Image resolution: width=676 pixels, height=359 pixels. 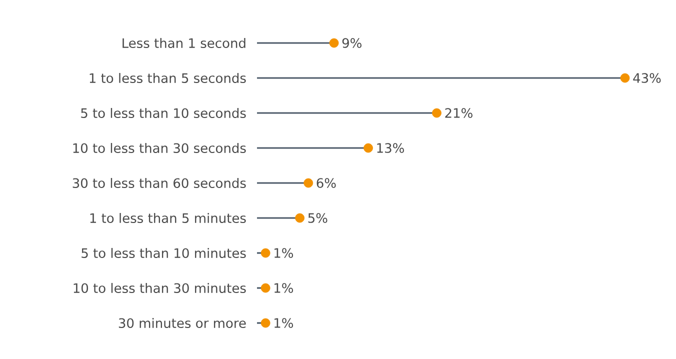 What do you see at coordinates (168, 78) in the screenshot?
I see `y-tick-label: 1 to less than 5 seconds` at bounding box center [168, 78].